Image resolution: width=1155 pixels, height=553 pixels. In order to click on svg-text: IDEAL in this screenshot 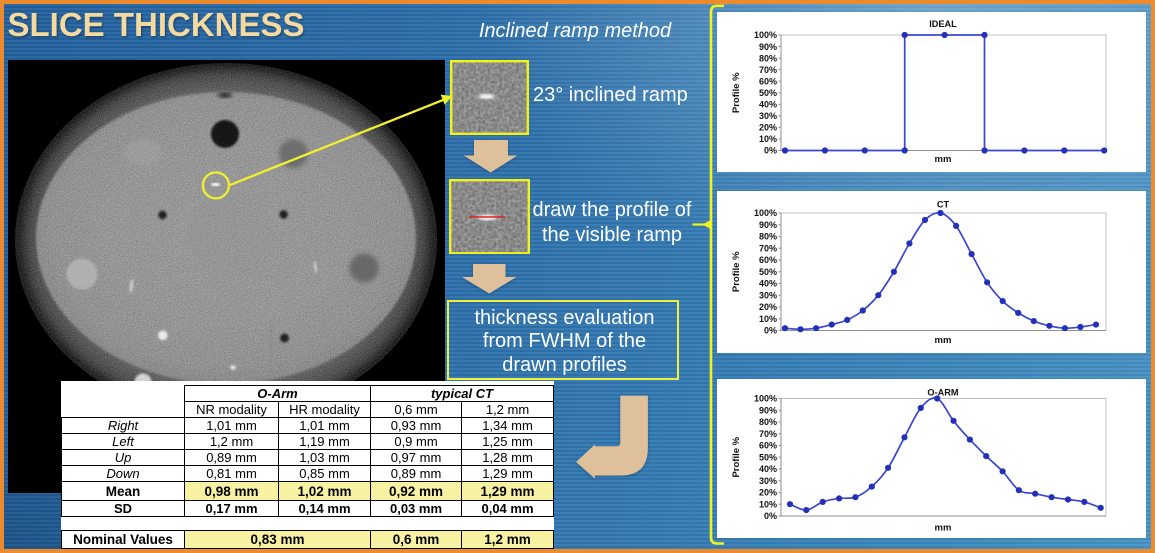, I will do `click(943, 24)`.